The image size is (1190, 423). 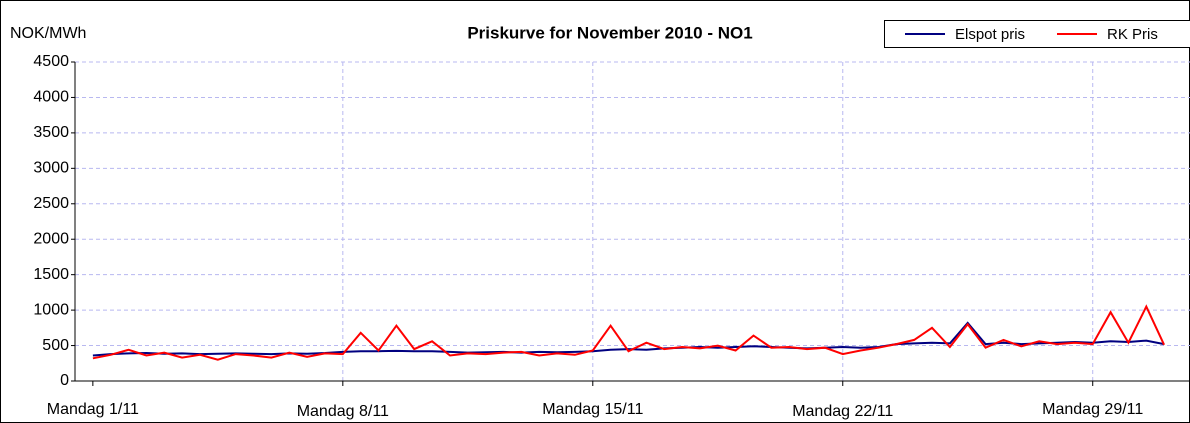 I want to click on y-tick-label: 2000, so click(x=51, y=238).